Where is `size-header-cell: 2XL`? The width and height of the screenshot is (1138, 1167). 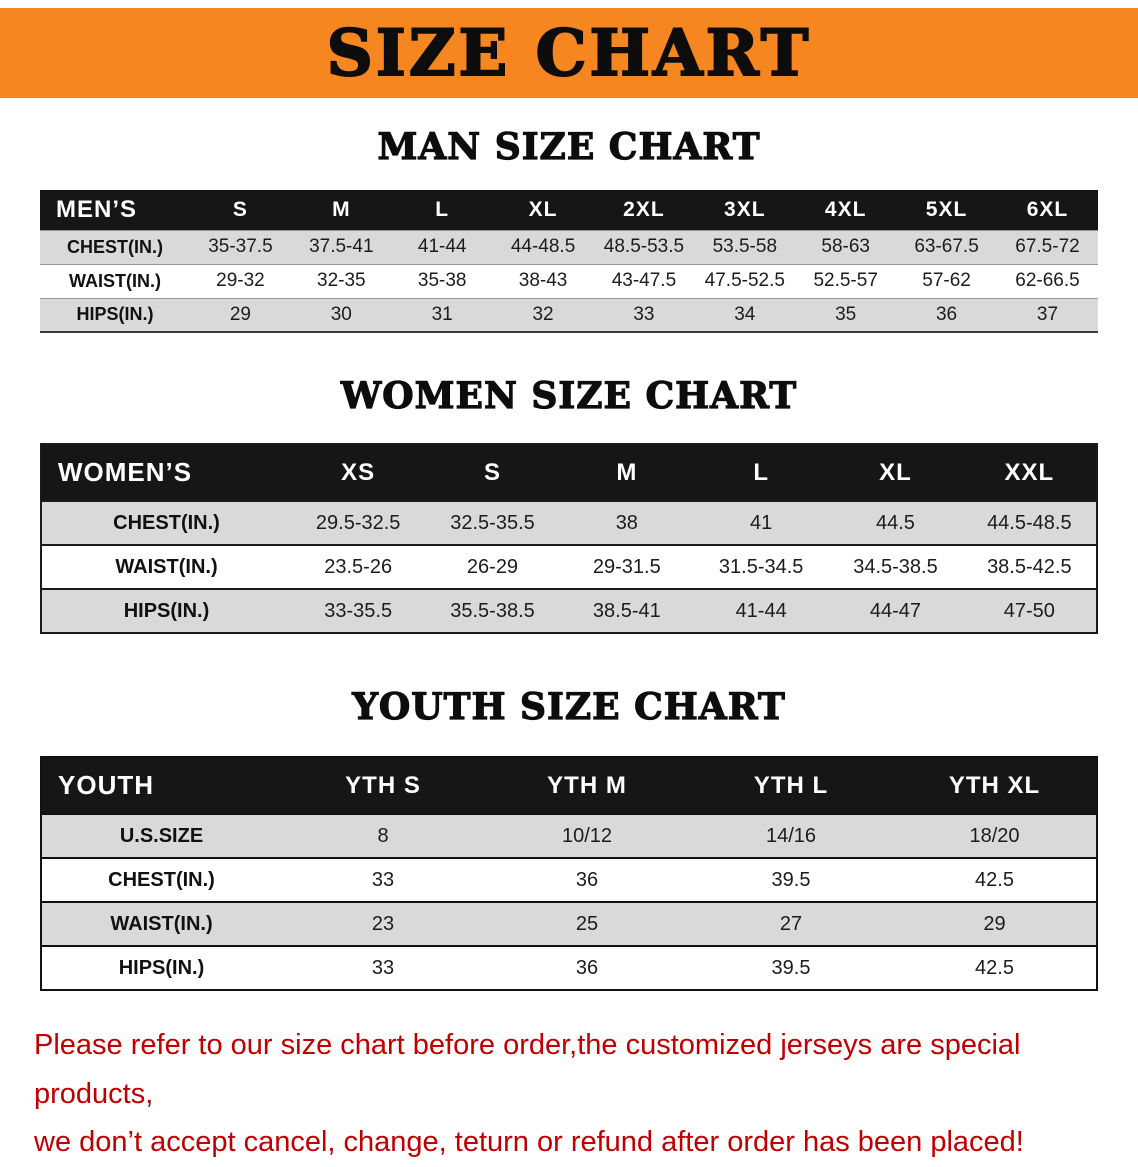 size-header-cell: 2XL is located at coordinates (644, 210).